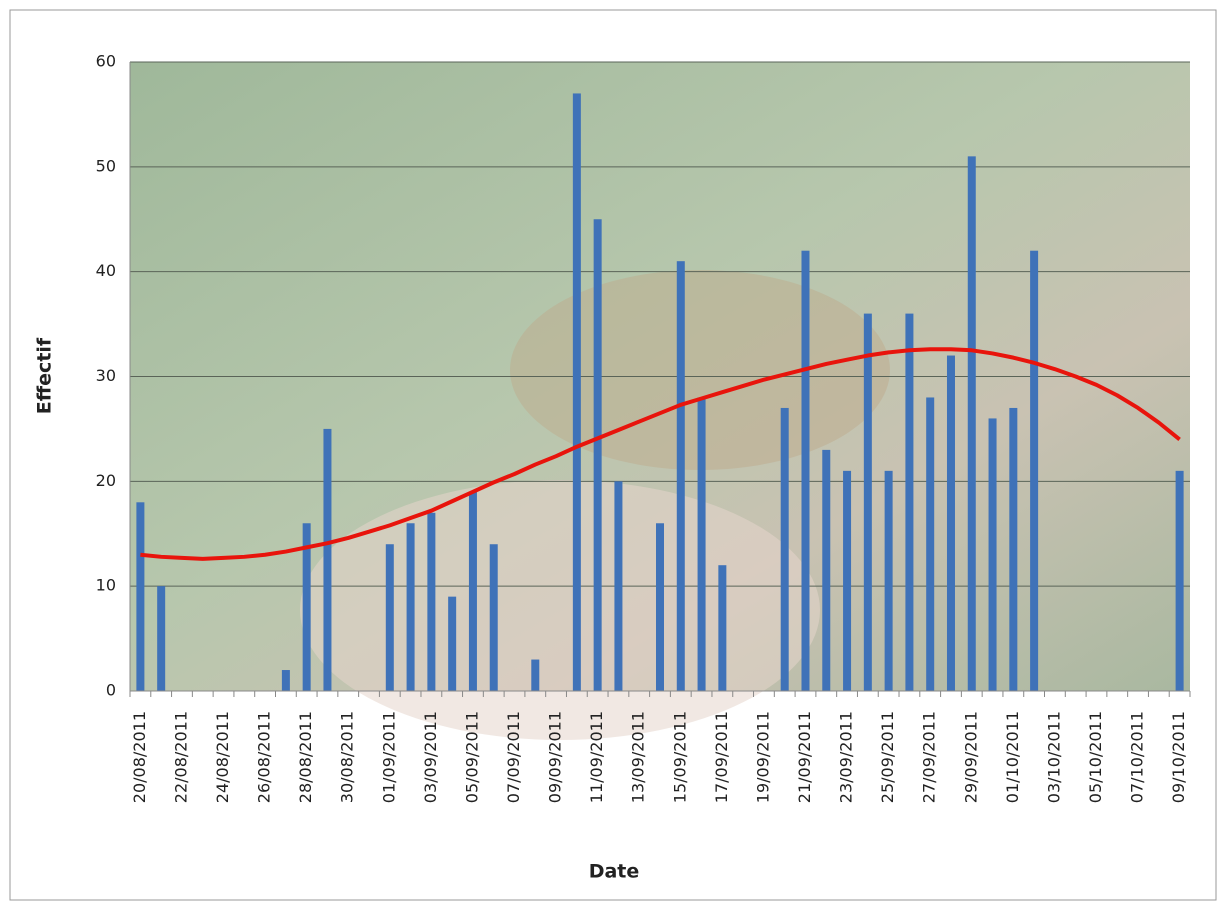 The image size is (1218, 902). I want to click on x-tick-label: 17/09/2011, so click(721, 757).